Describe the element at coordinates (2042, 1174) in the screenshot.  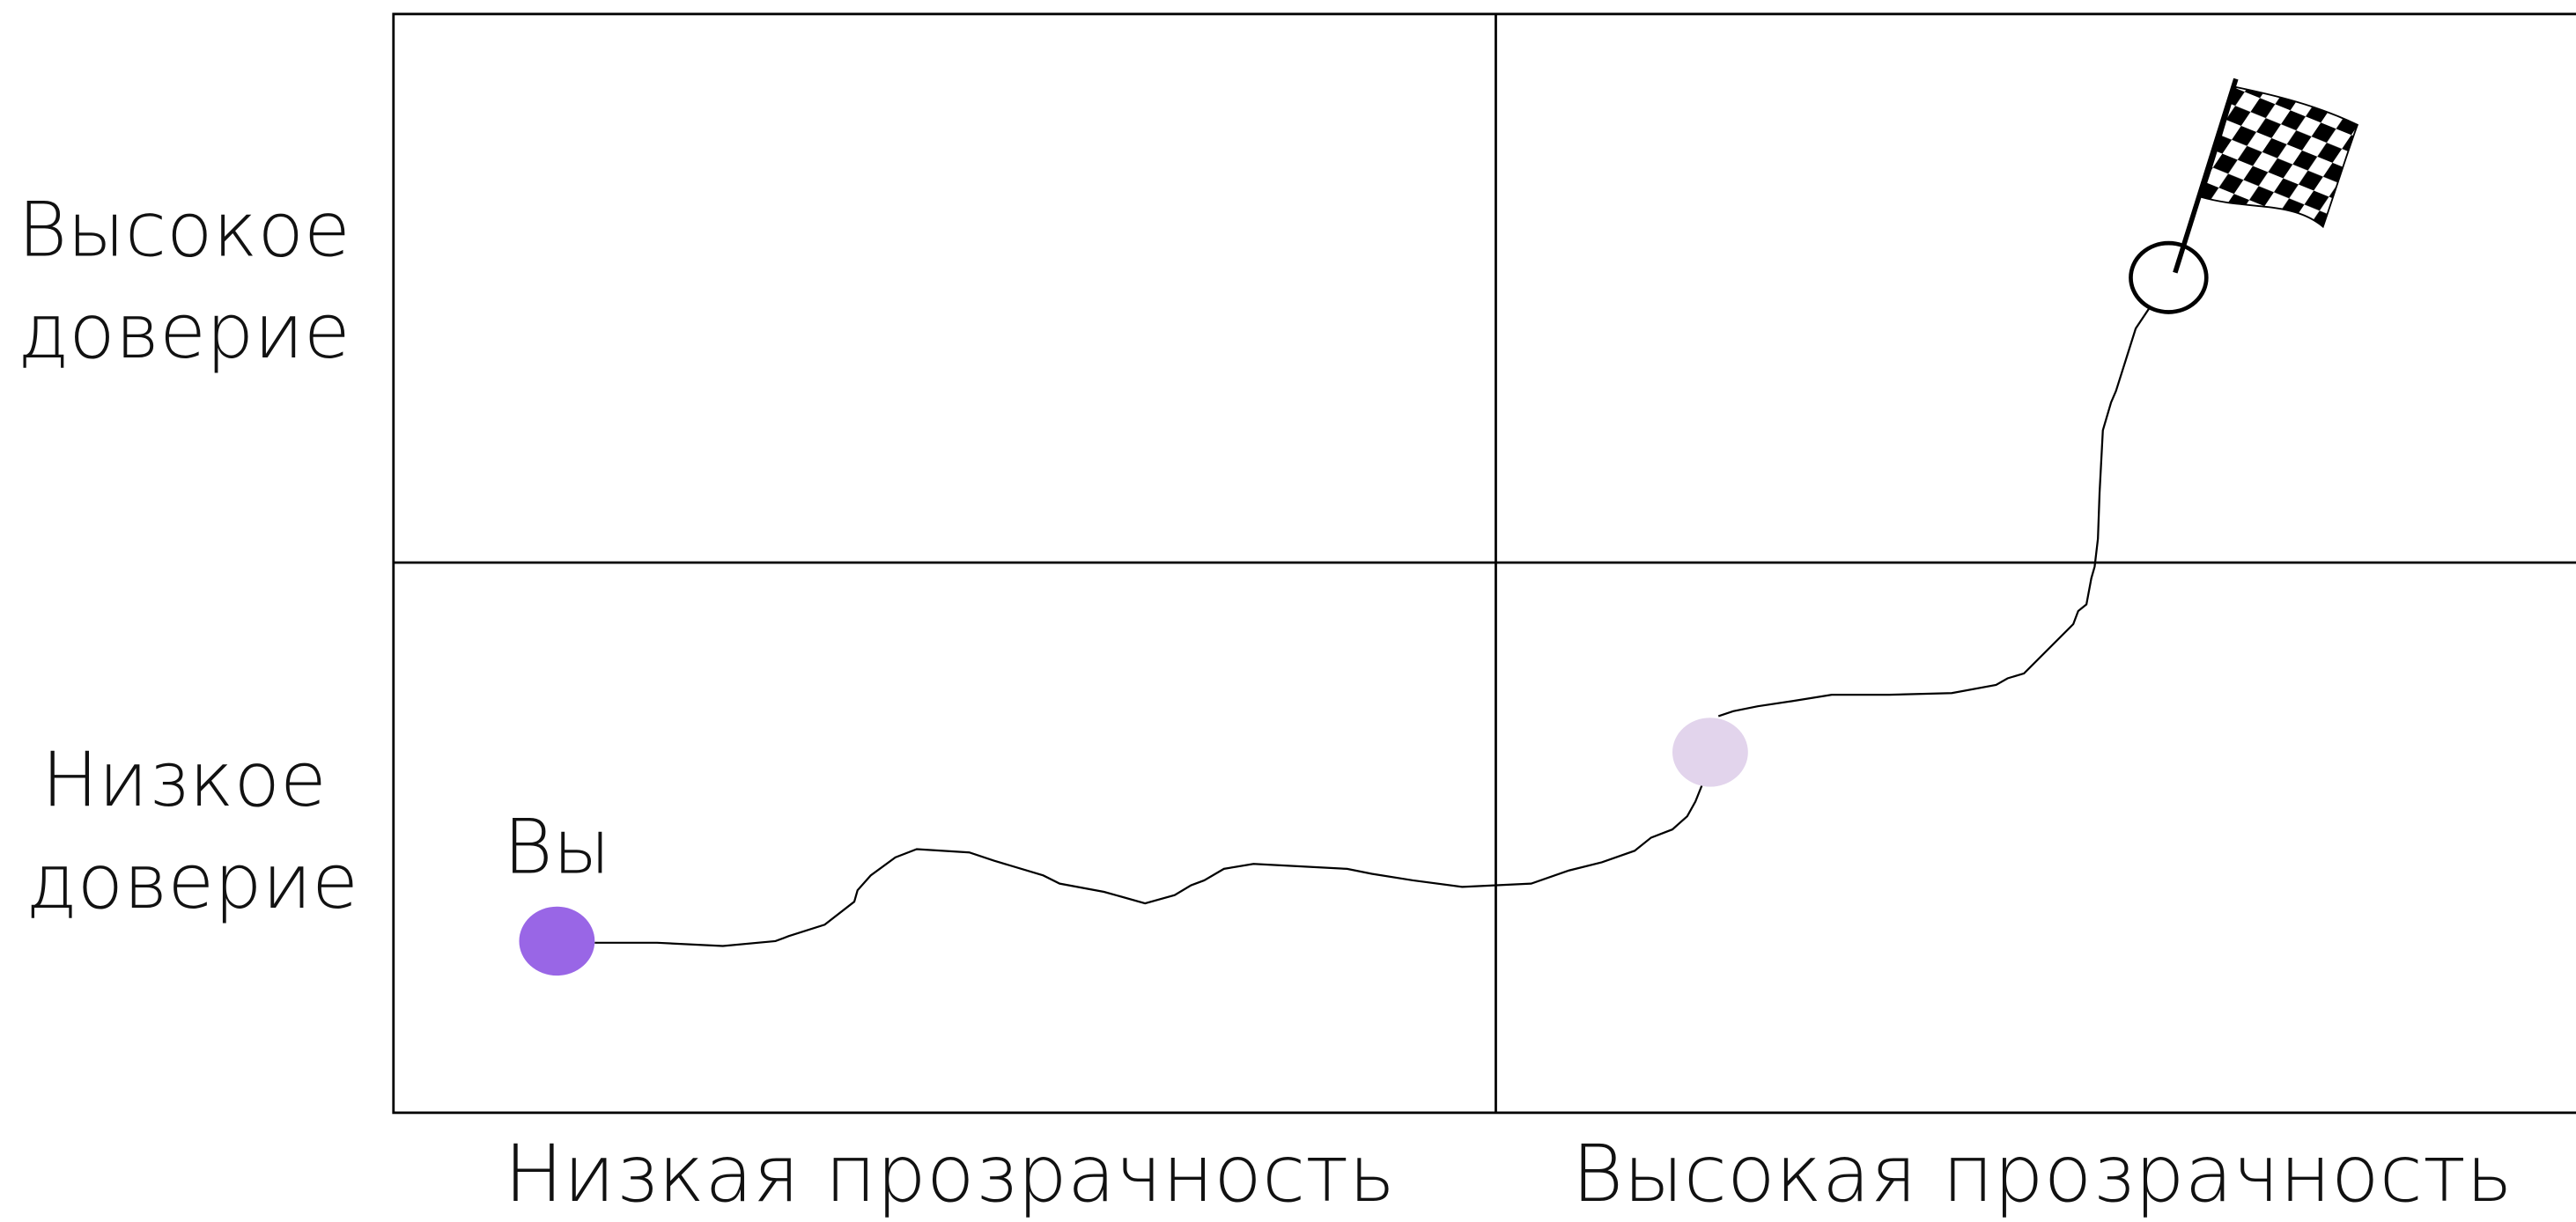
I see `x-label: Высокая прозрачность` at that location.